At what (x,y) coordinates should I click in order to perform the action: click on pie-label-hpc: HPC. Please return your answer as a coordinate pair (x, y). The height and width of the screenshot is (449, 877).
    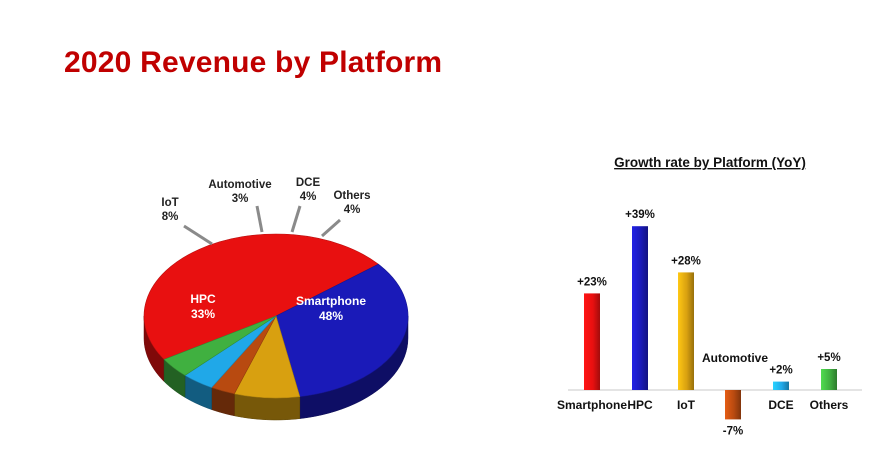
    Looking at the image, I should click on (203, 299).